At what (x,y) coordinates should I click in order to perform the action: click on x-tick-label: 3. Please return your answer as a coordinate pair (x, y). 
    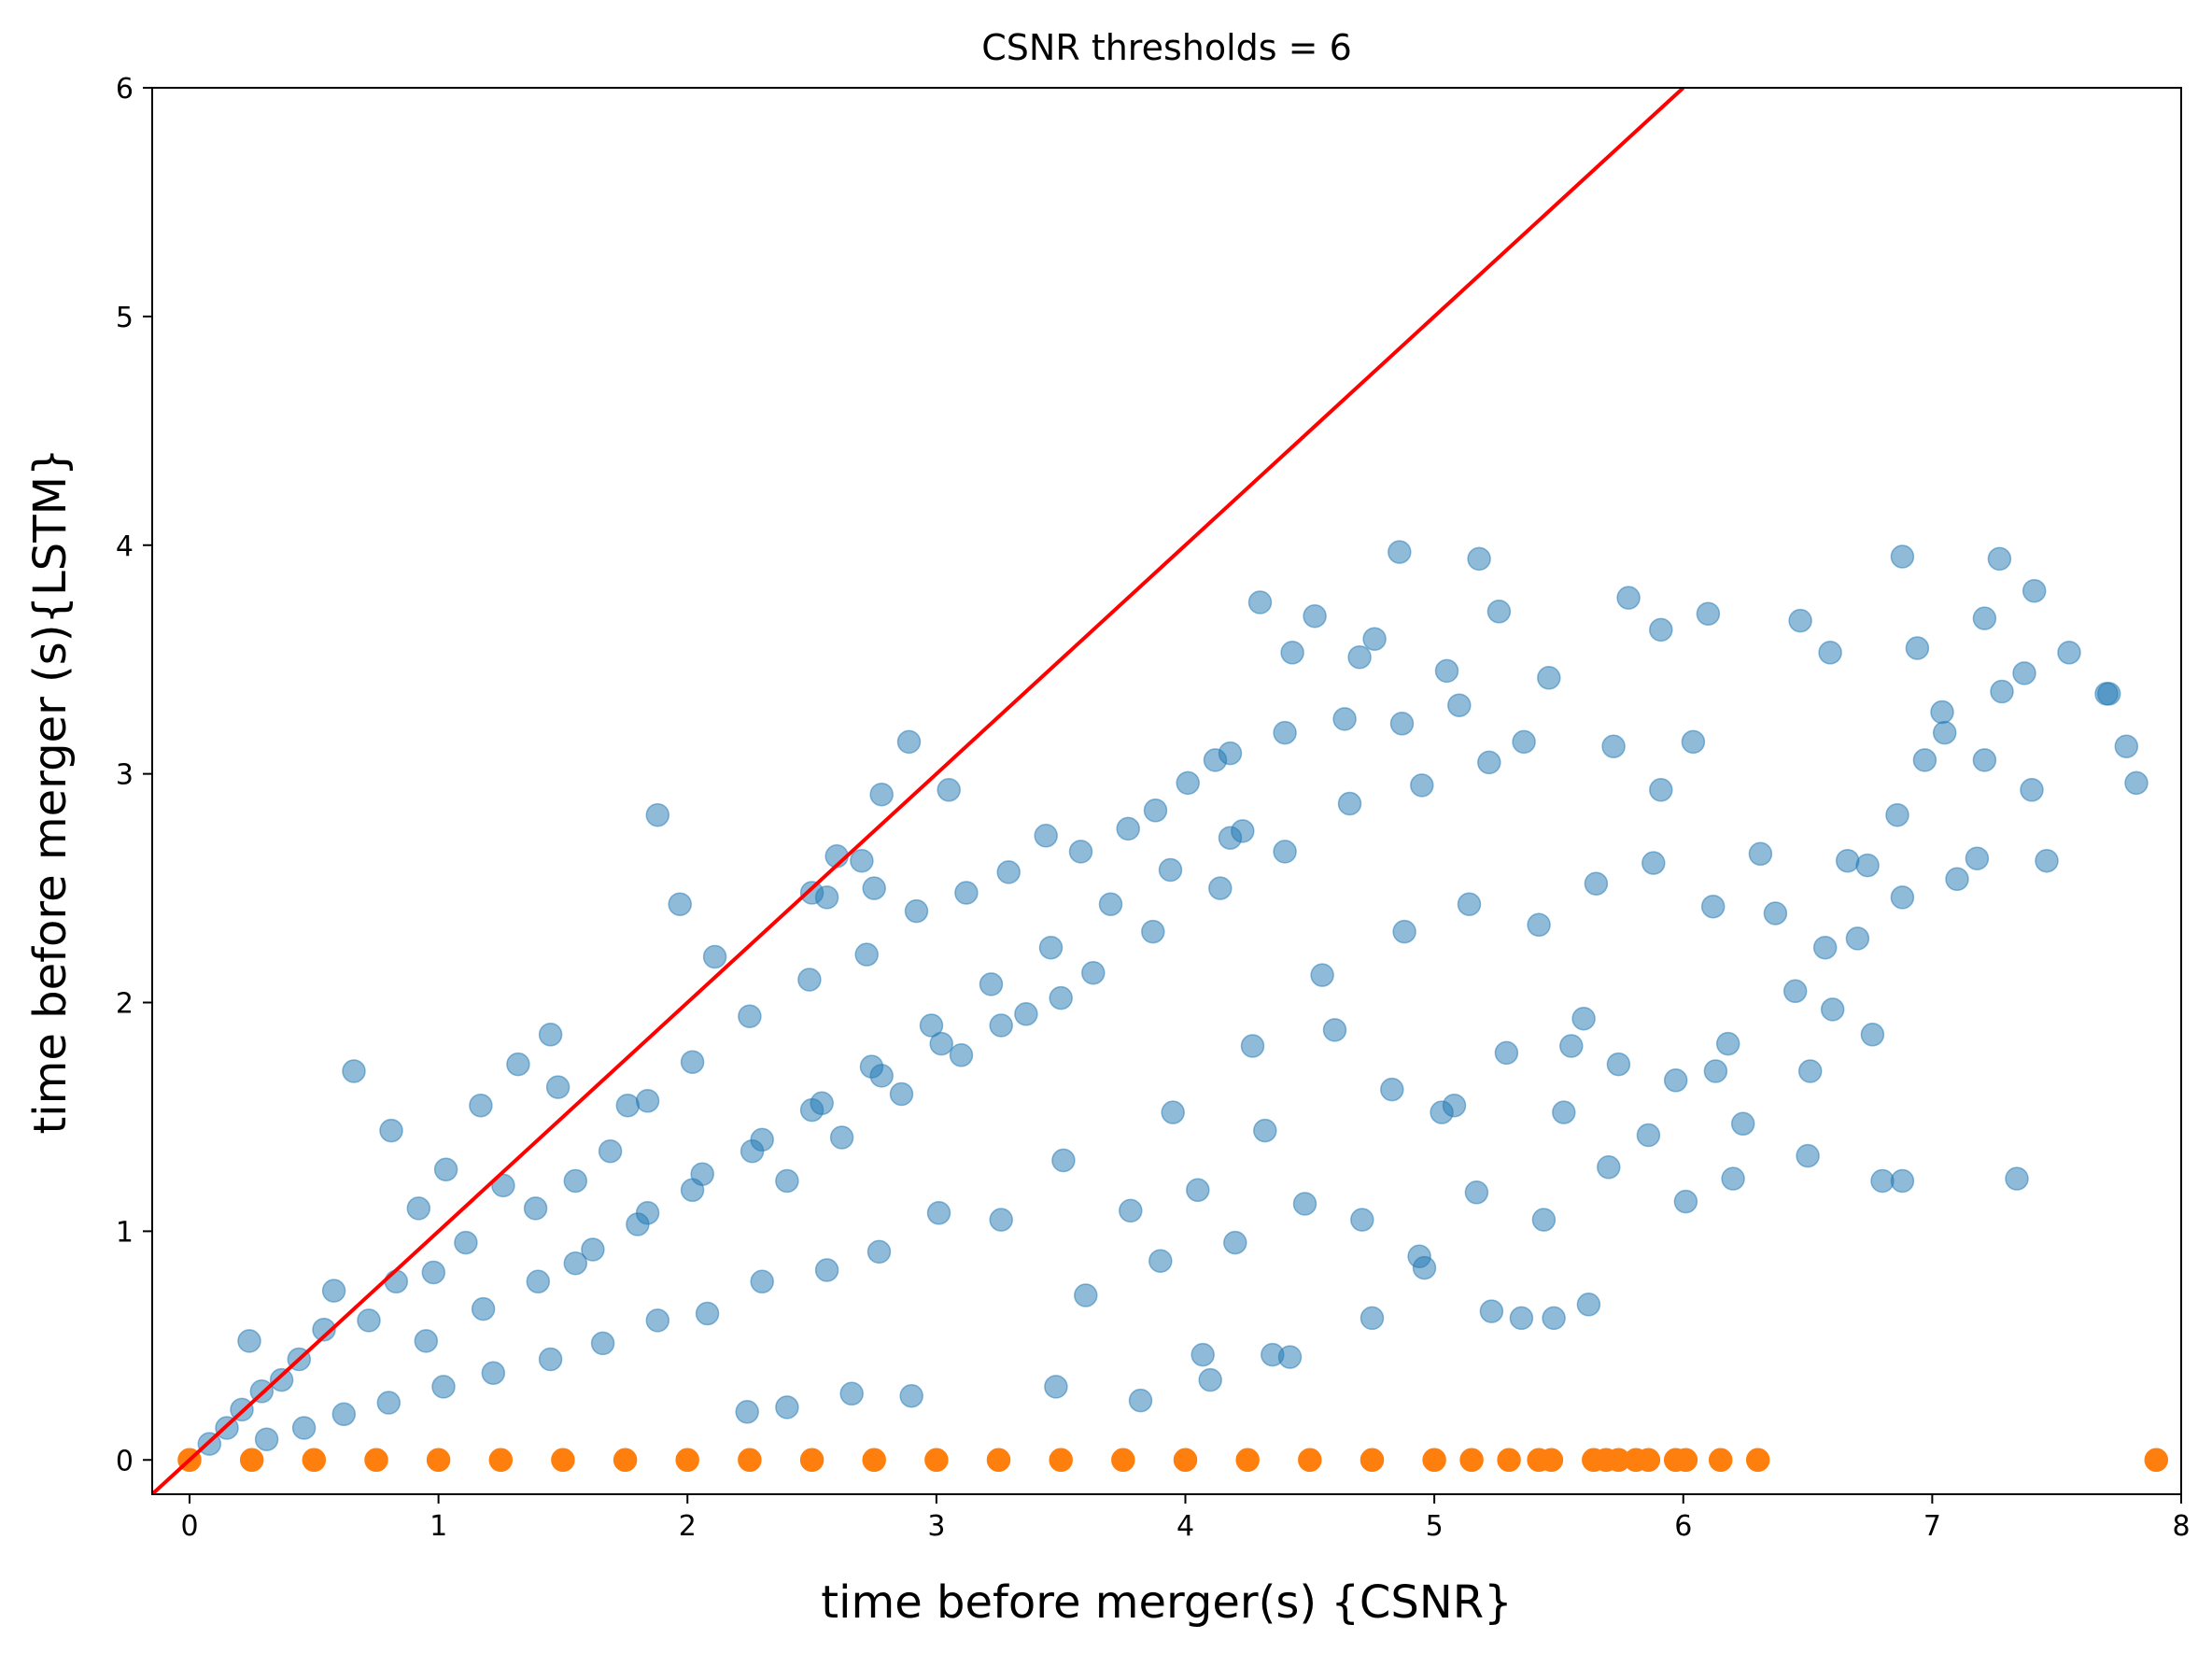
    Looking at the image, I should click on (936, 1526).